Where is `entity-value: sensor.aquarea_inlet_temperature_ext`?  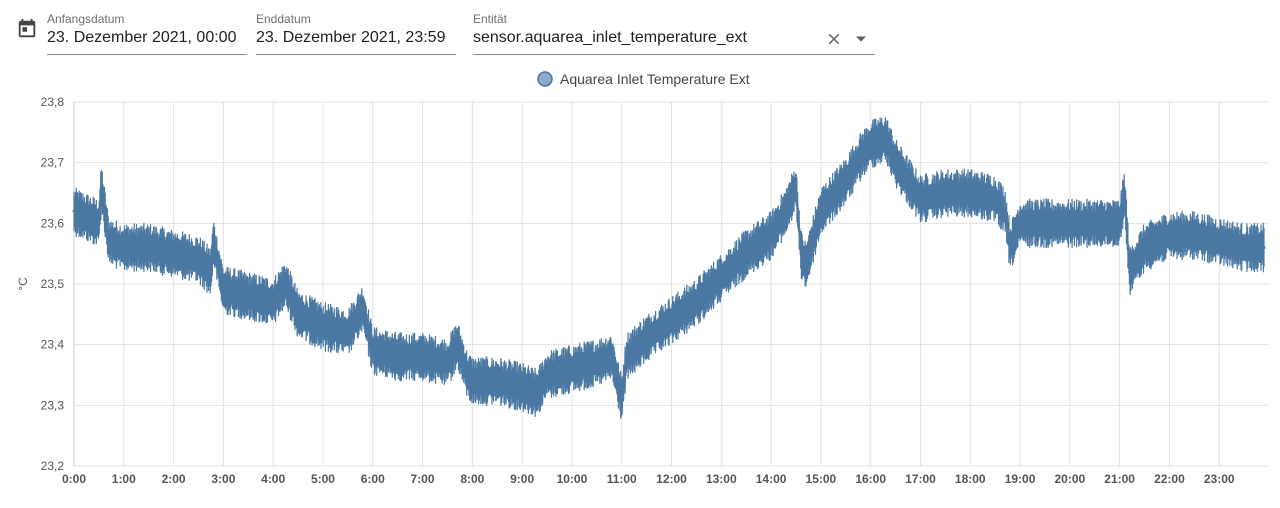 entity-value: sensor.aquarea_inlet_temperature_ext is located at coordinates (610, 37).